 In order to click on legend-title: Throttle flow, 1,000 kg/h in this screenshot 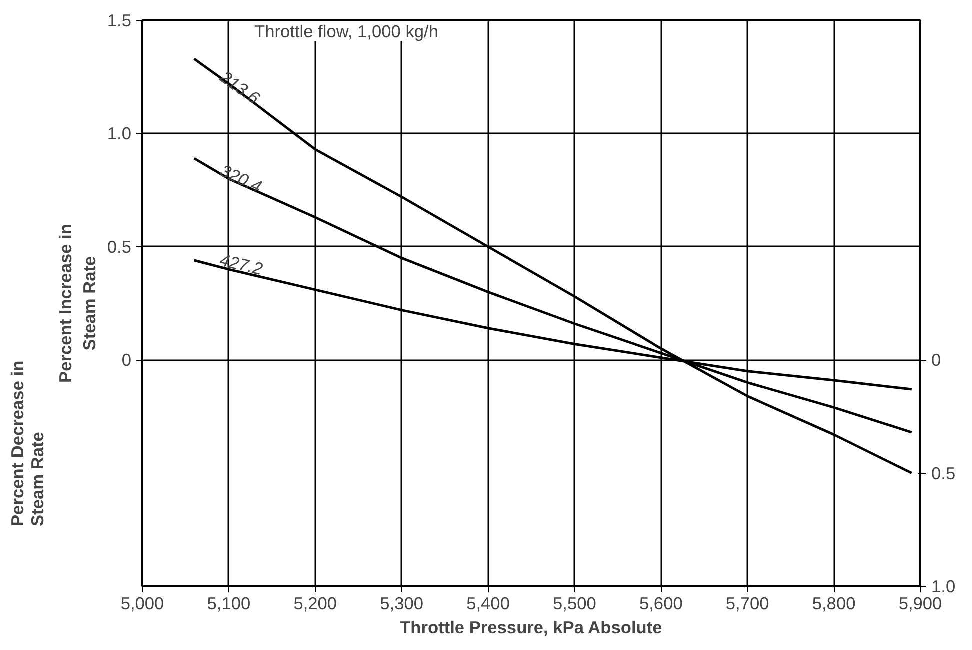, I will do `click(346, 32)`.